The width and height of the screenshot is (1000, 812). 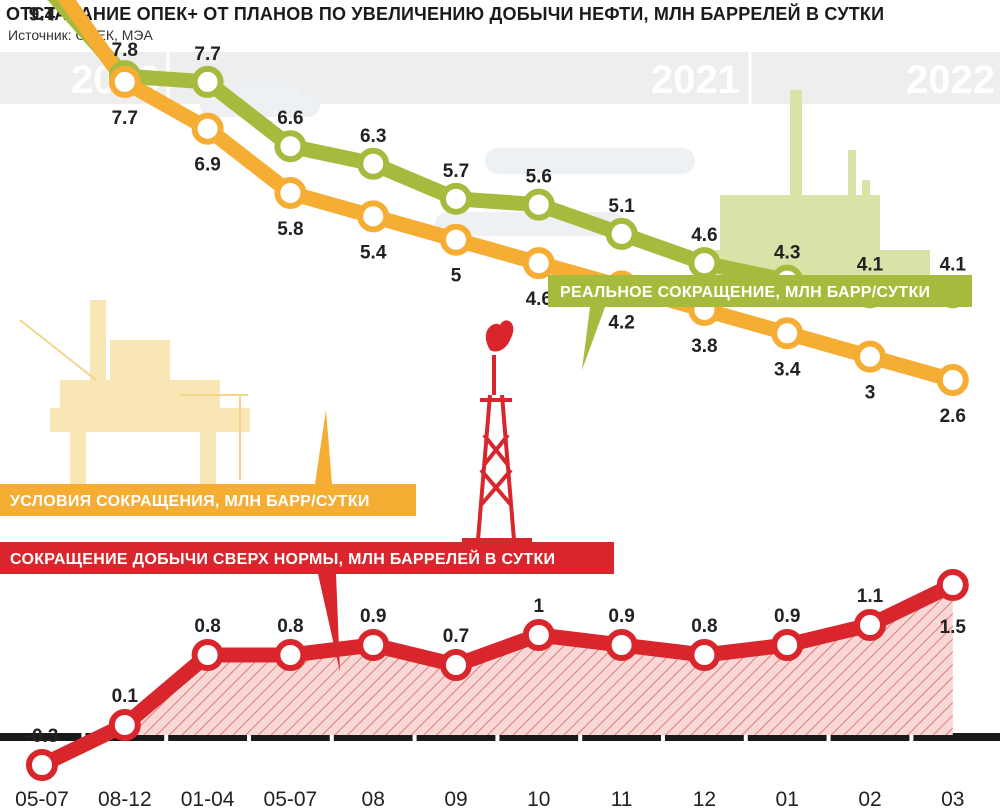 What do you see at coordinates (760, 322) in the screenshot?
I see `legend-real: РЕАЛЬНОЕ СОКРАЩЕНИЕ, МЛН БАРР/СУТКИ` at bounding box center [760, 322].